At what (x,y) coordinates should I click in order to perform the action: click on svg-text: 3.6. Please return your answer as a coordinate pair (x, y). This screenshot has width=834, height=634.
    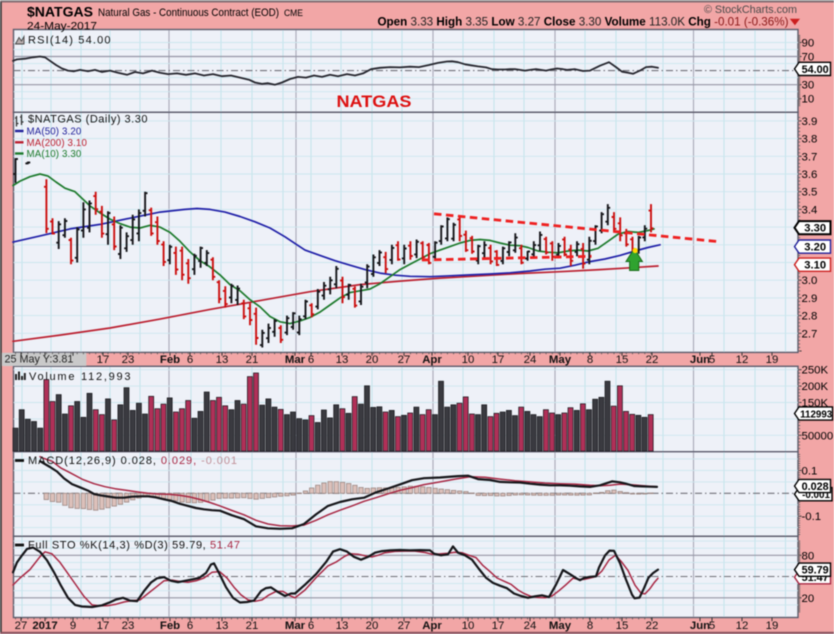
    Looking at the image, I should click on (810, 175).